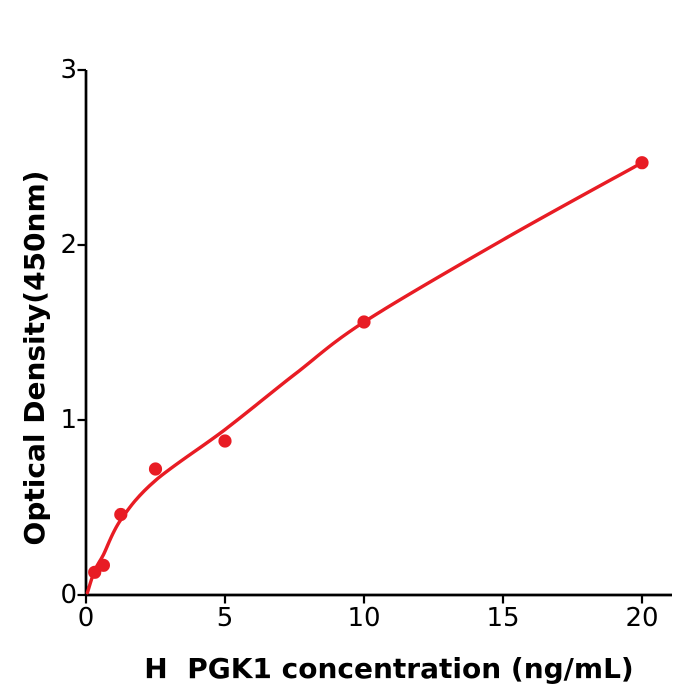  What do you see at coordinates (68, 70) in the screenshot?
I see `y-tick-label: 3` at bounding box center [68, 70].